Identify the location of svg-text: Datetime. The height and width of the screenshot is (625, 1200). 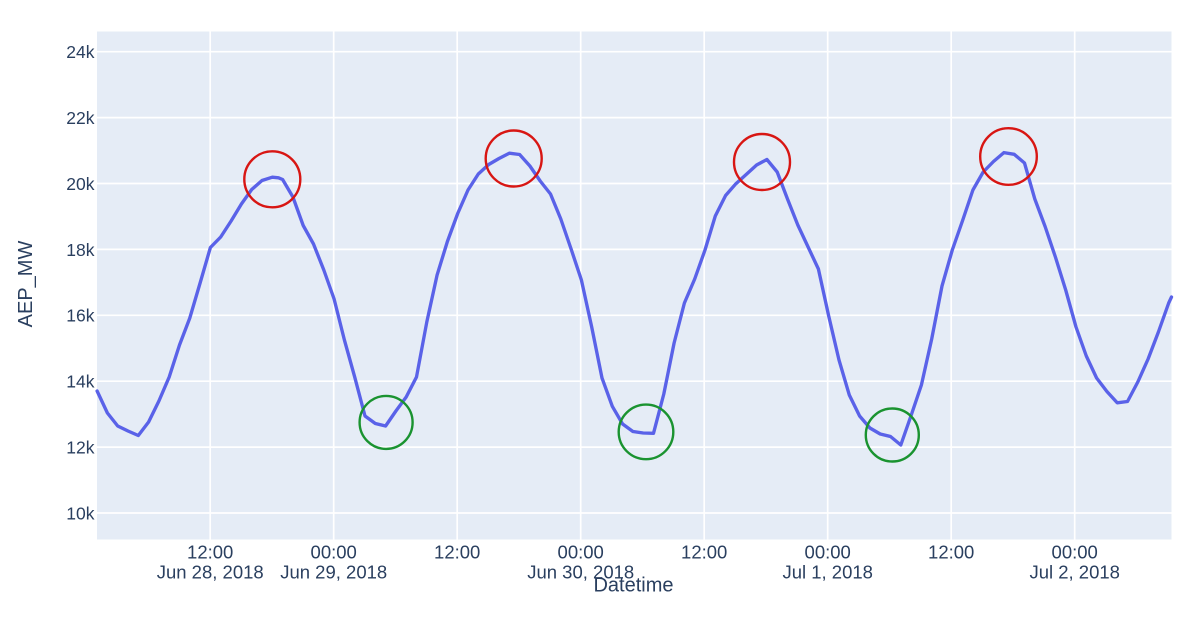
(633, 586).